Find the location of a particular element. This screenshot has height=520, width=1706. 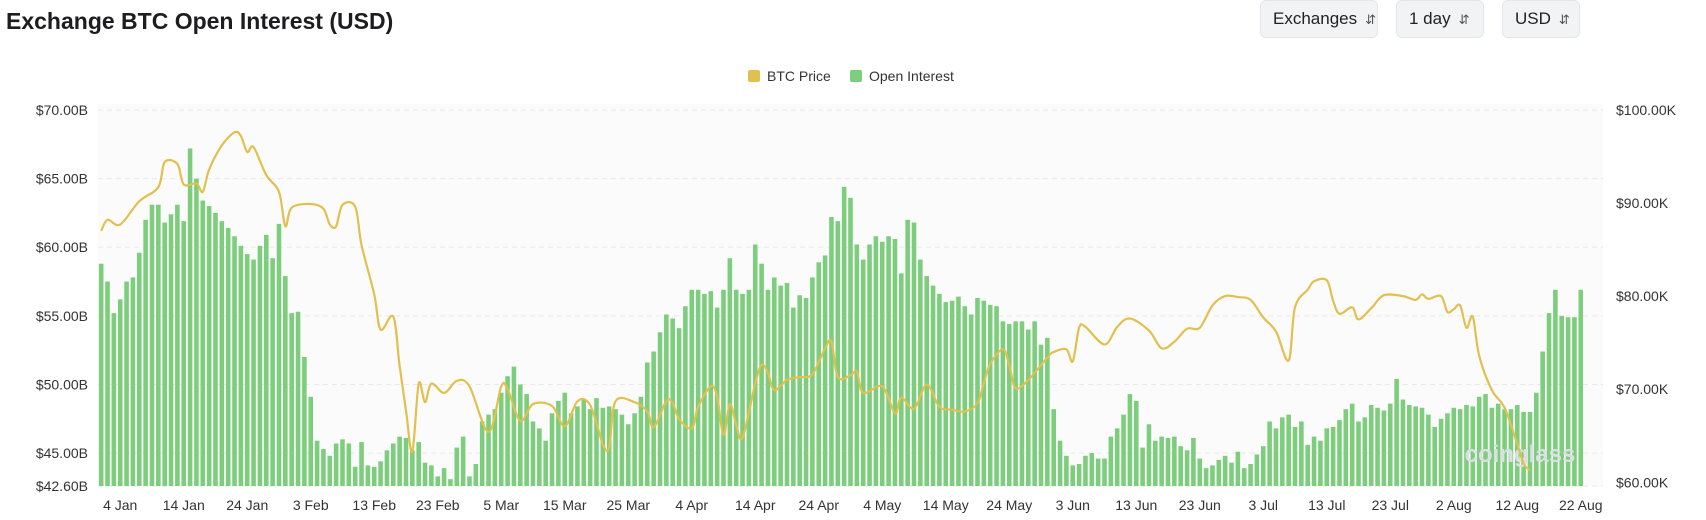

currency-select-label: USD is located at coordinates (1533, 18).